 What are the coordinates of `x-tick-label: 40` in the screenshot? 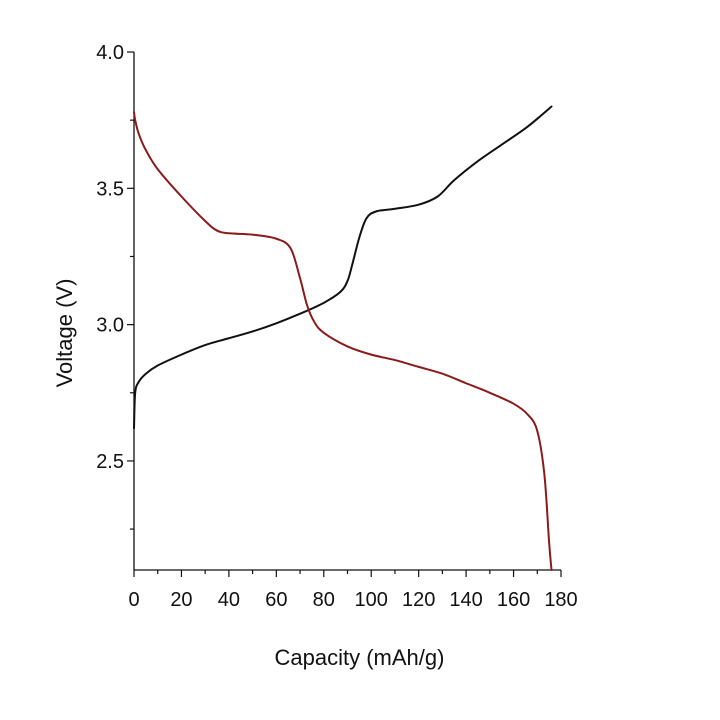 It's located at (229, 600).